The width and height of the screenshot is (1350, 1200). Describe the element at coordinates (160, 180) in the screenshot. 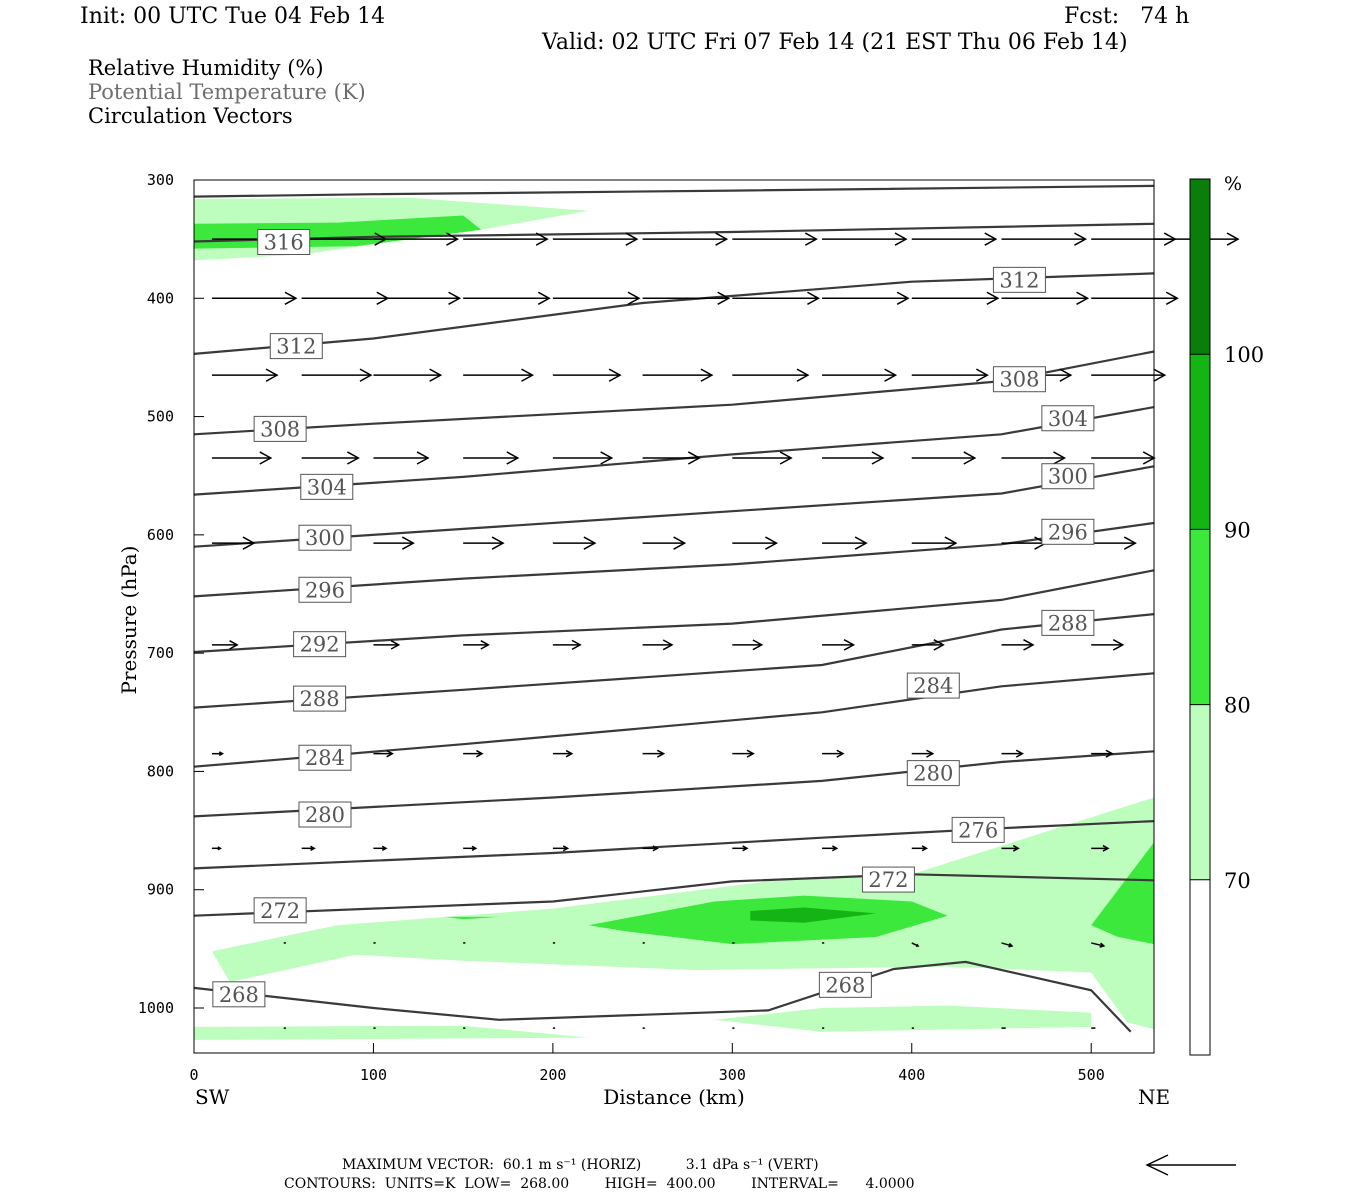

I see `y-tick-label: 300` at that location.